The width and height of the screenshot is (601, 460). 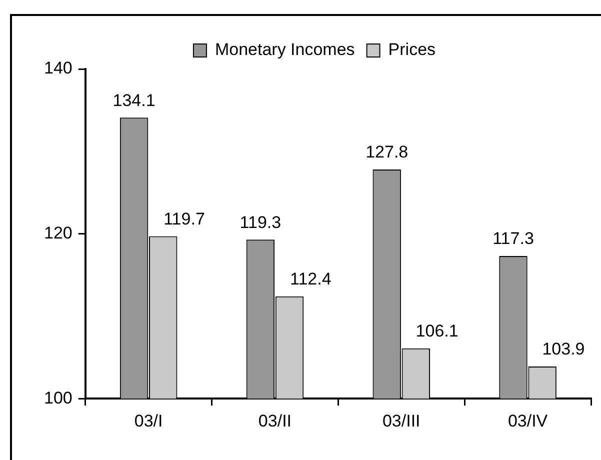 I want to click on x-tick-label: 03/II, so click(x=275, y=420).